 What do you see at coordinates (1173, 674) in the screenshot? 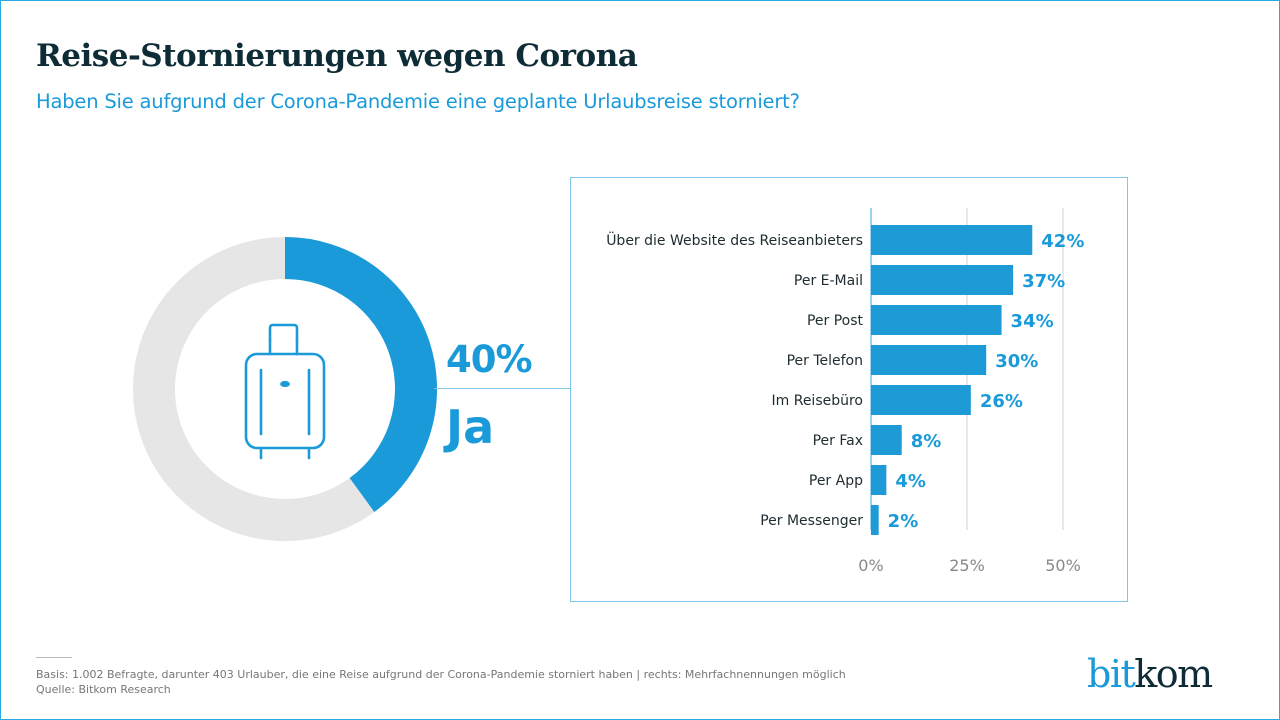
I see `logo-kom: kom` at bounding box center [1173, 674].